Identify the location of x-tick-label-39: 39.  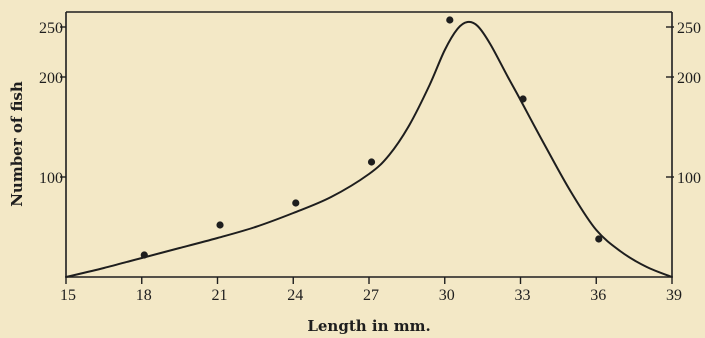
(674, 295).